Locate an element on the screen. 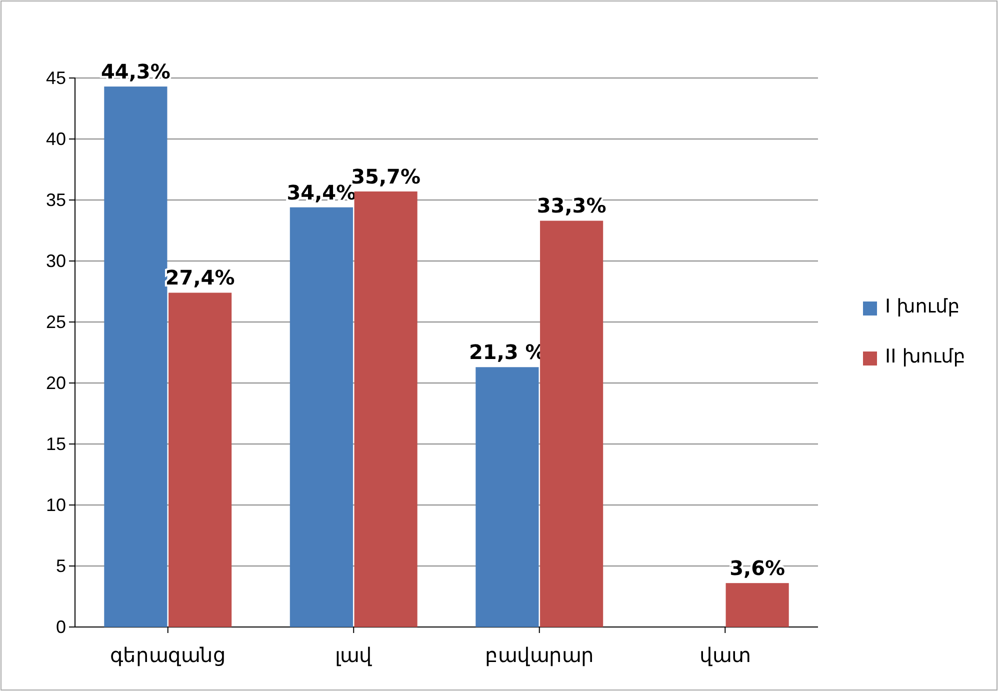  y-tick-label: 10 is located at coordinates (56, 504).